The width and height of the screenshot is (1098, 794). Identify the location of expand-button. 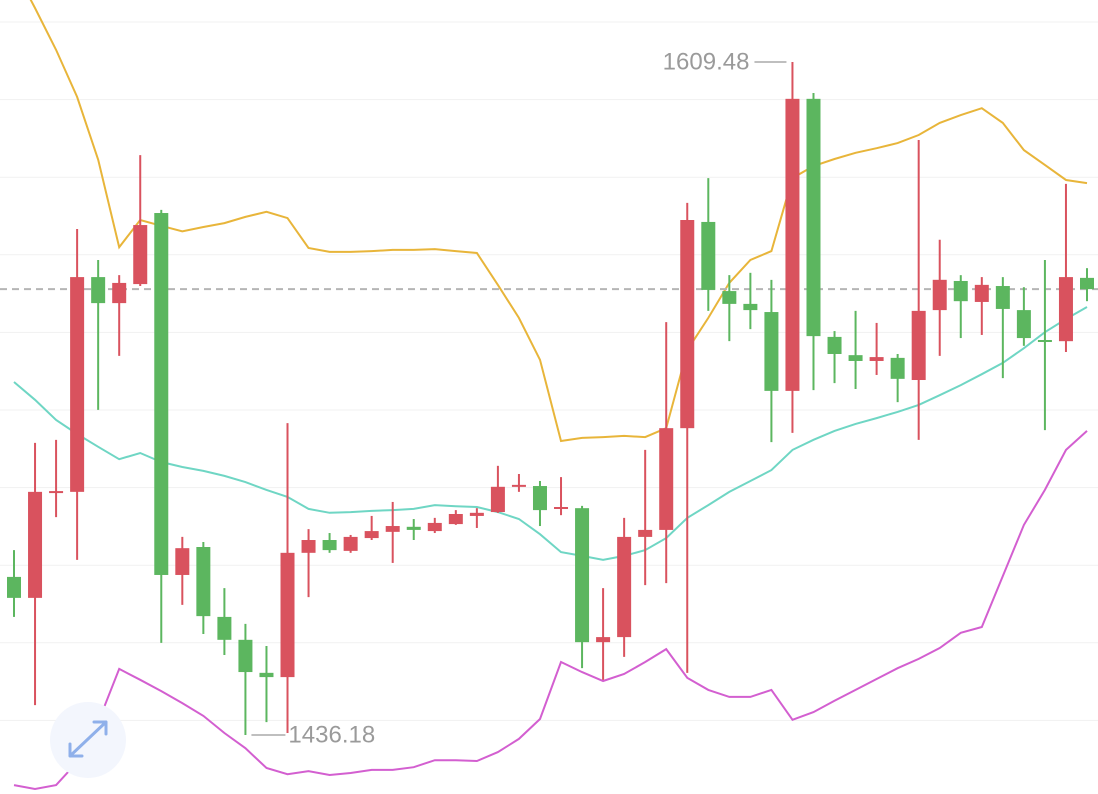
(88, 740).